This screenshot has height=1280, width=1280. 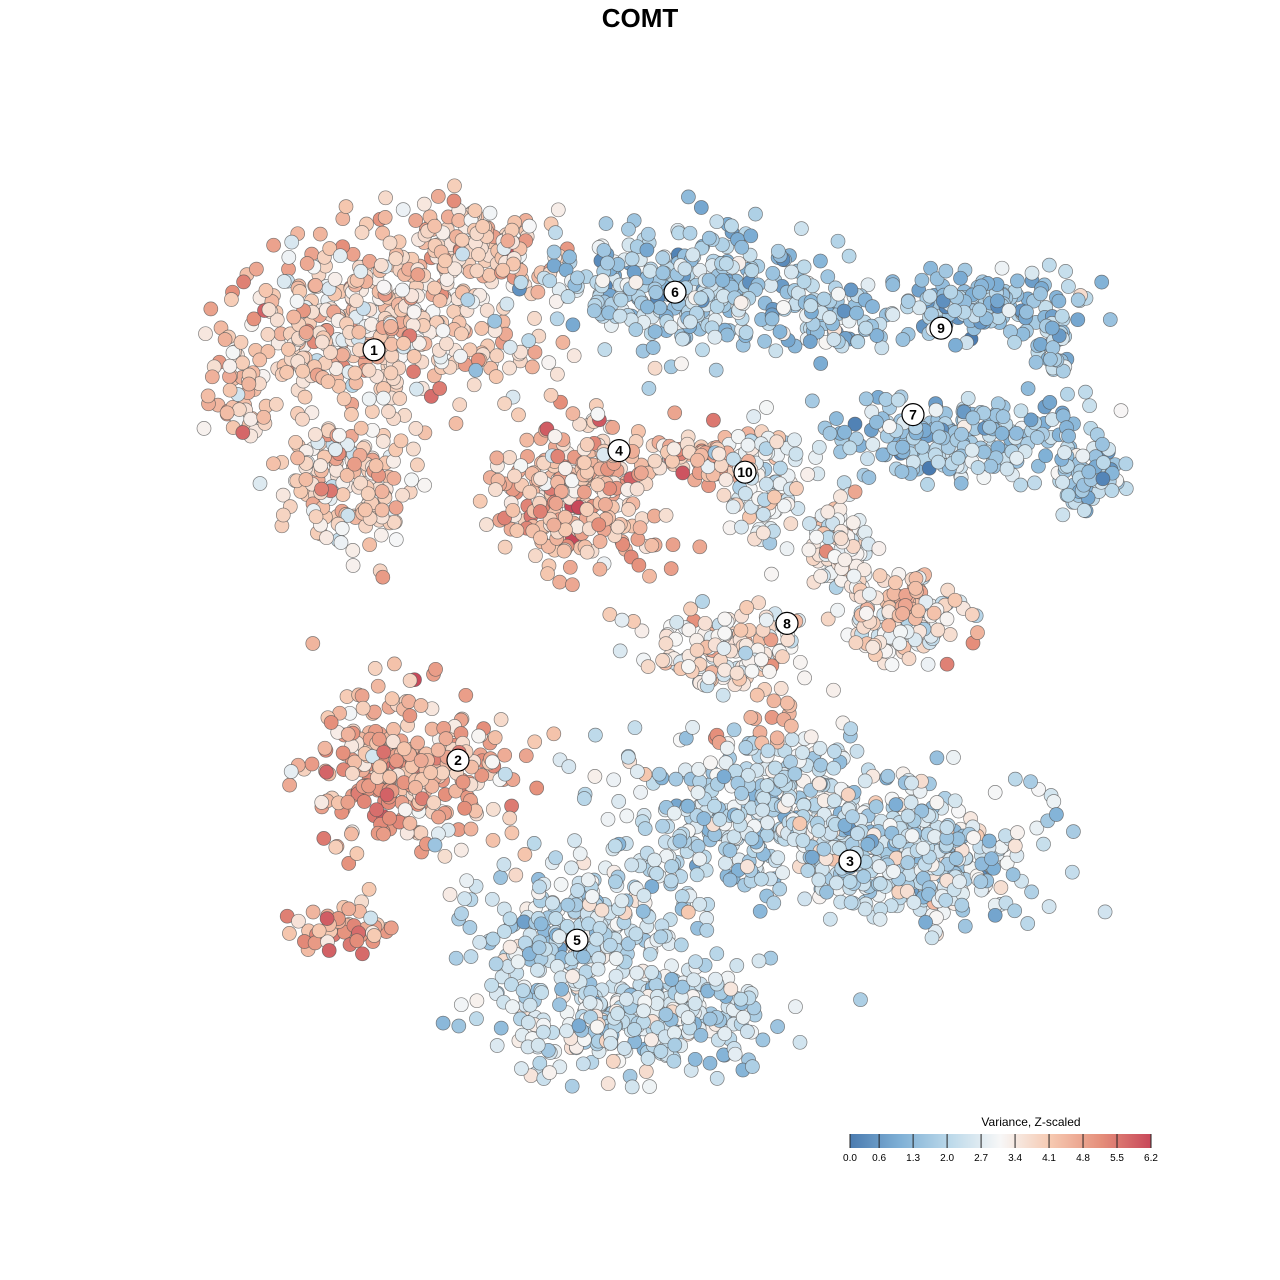 I want to click on cluster-label-2: 2, so click(x=458, y=760).